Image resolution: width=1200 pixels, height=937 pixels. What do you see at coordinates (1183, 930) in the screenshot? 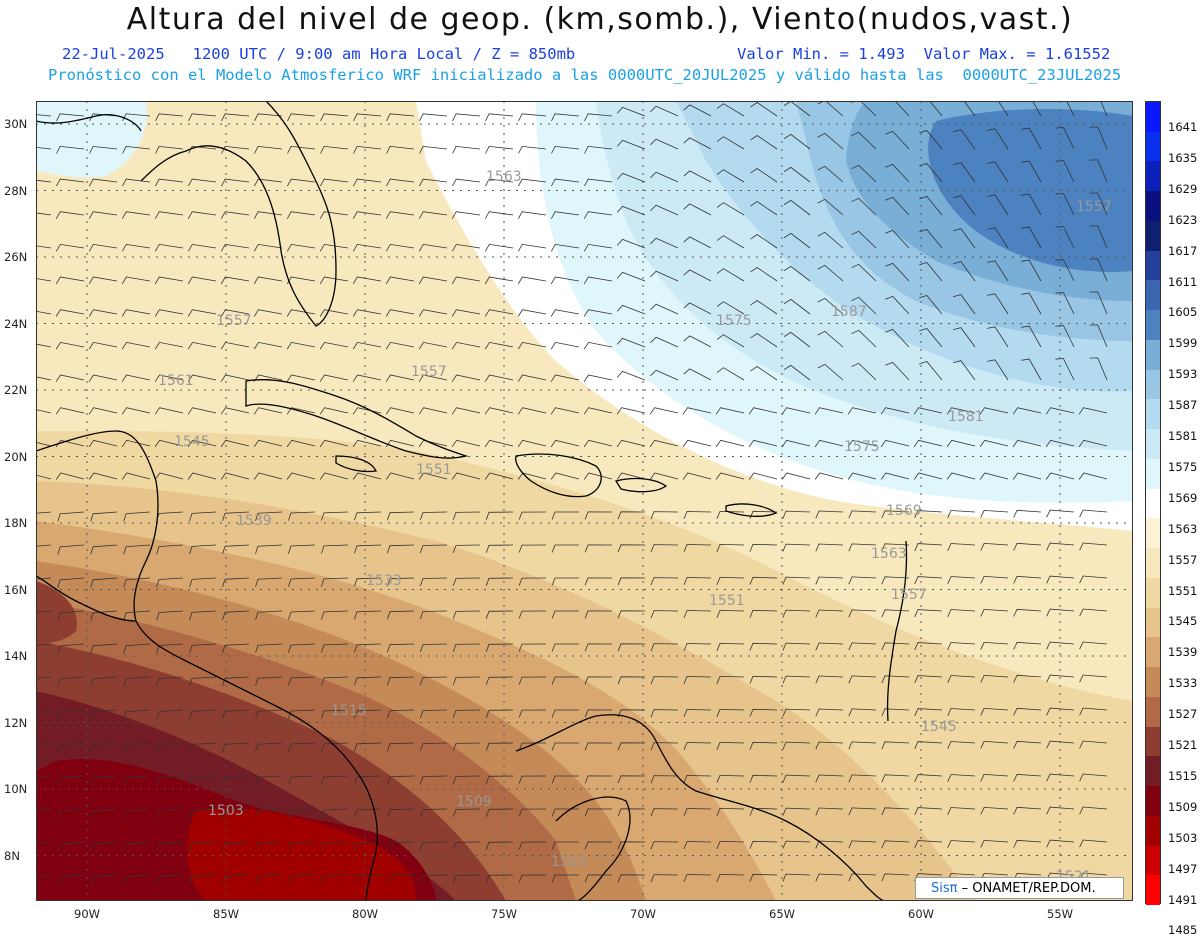
I see `colorbar-label: 1485` at bounding box center [1183, 930].